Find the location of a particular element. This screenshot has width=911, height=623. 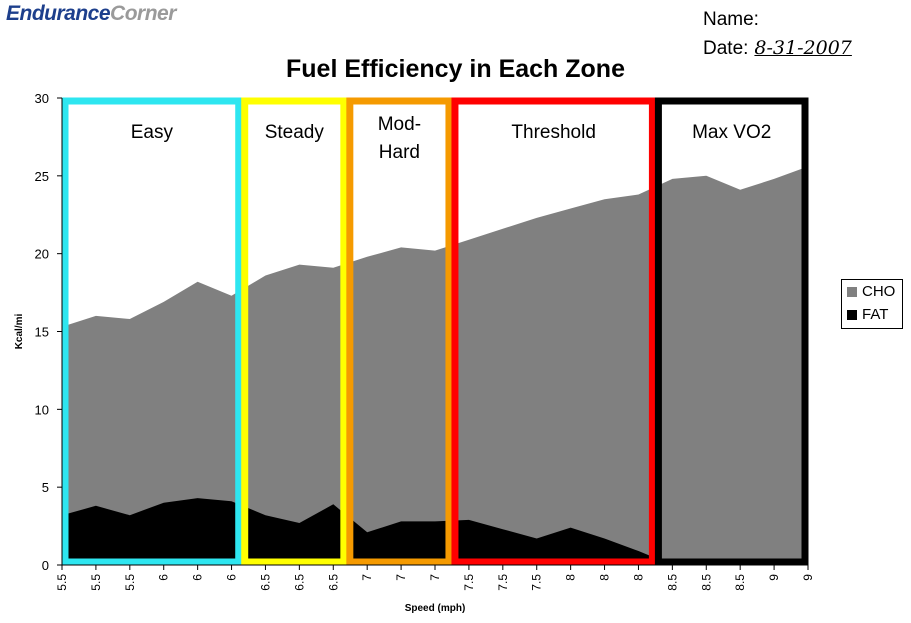

x-tick-label-14: 7.5 is located at coordinates (537, 582).